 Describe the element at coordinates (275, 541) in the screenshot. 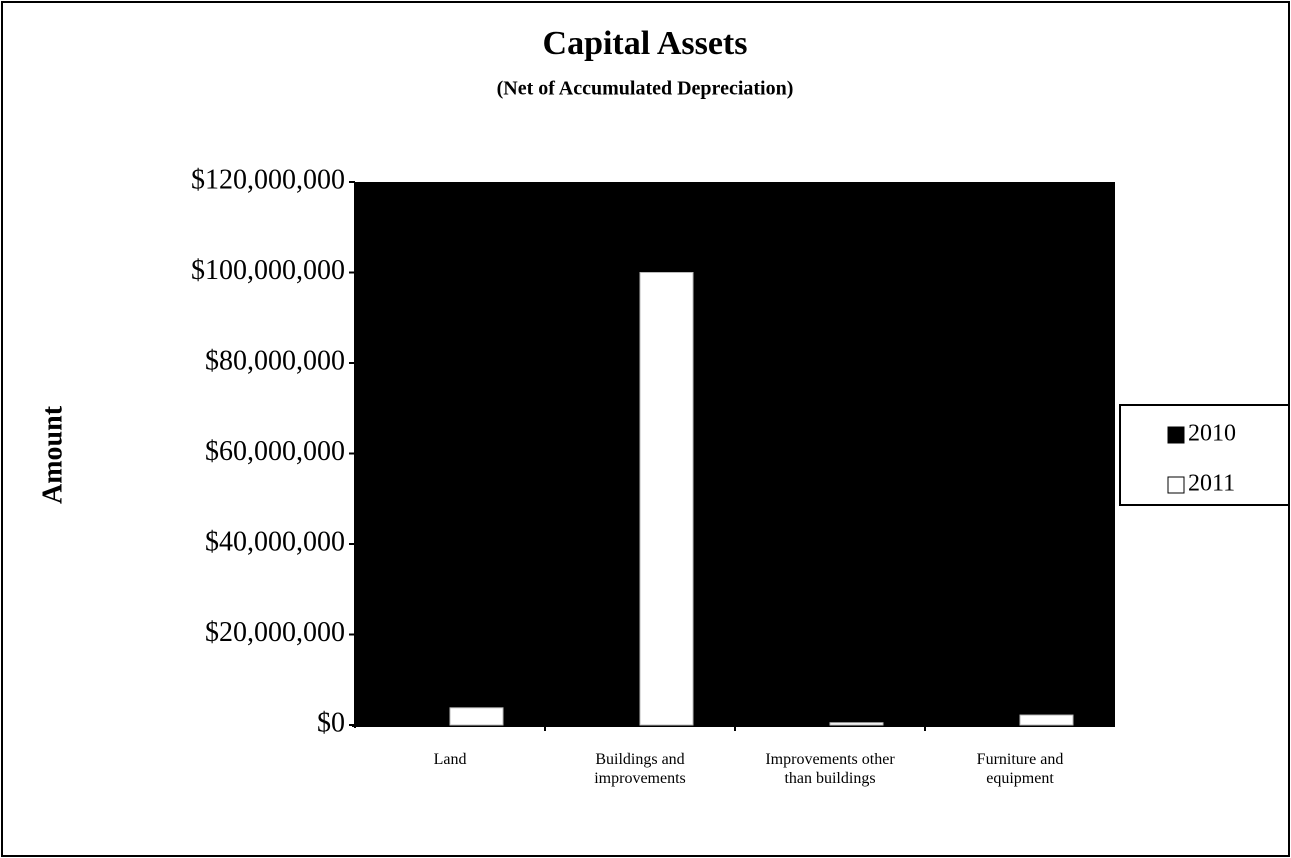

I see `y-tick-label: $40,000,000` at that location.